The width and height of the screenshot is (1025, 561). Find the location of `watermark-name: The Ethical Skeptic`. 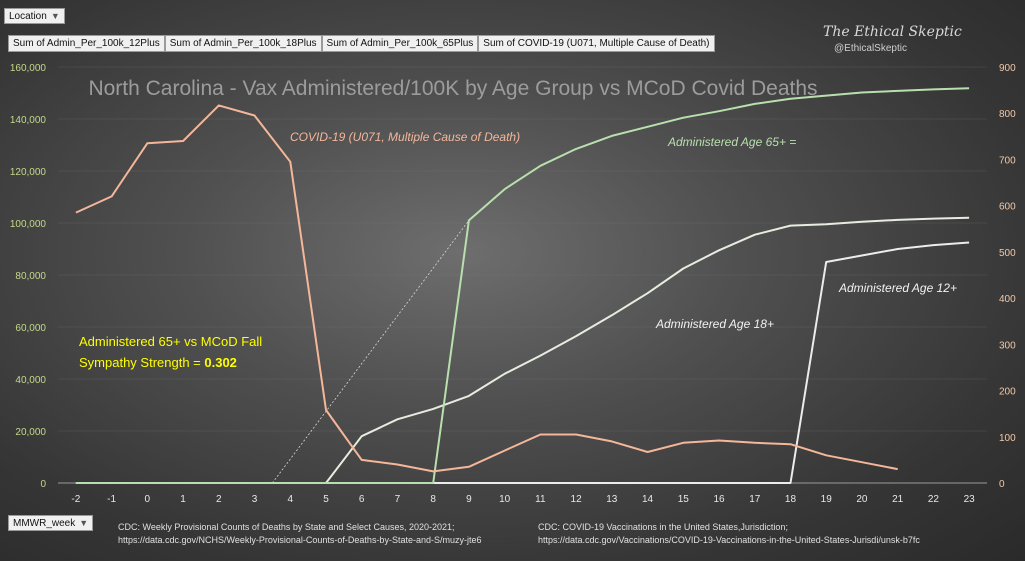

watermark-name: The Ethical Skeptic is located at coordinates (892, 32).